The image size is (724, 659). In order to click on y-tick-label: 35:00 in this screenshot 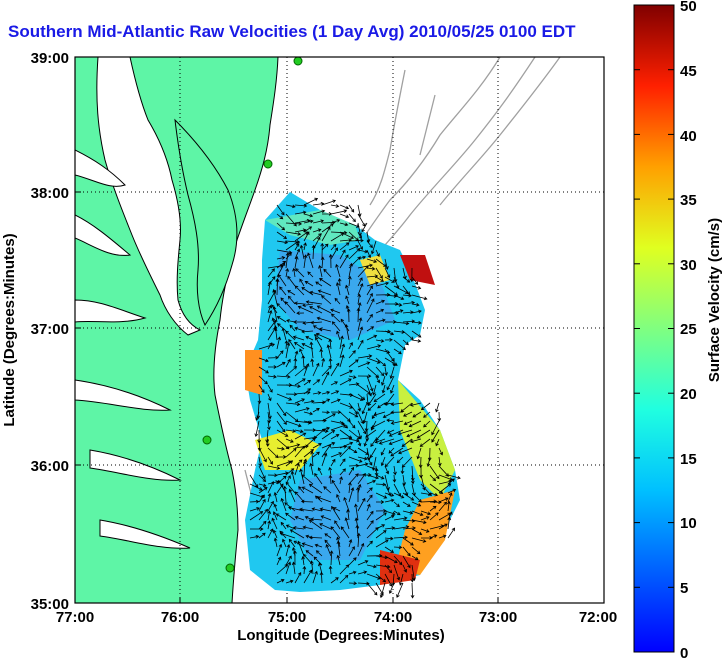, I will do `click(50, 604)`.